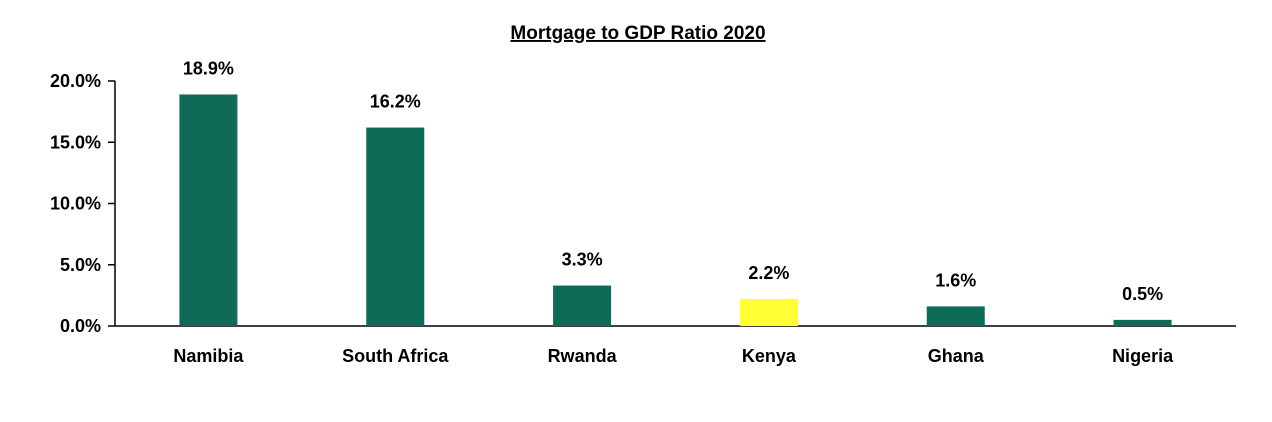 The width and height of the screenshot is (1272, 422). What do you see at coordinates (583, 356) in the screenshot?
I see `category-label-rwanda: Rwanda` at bounding box center [583, 356].